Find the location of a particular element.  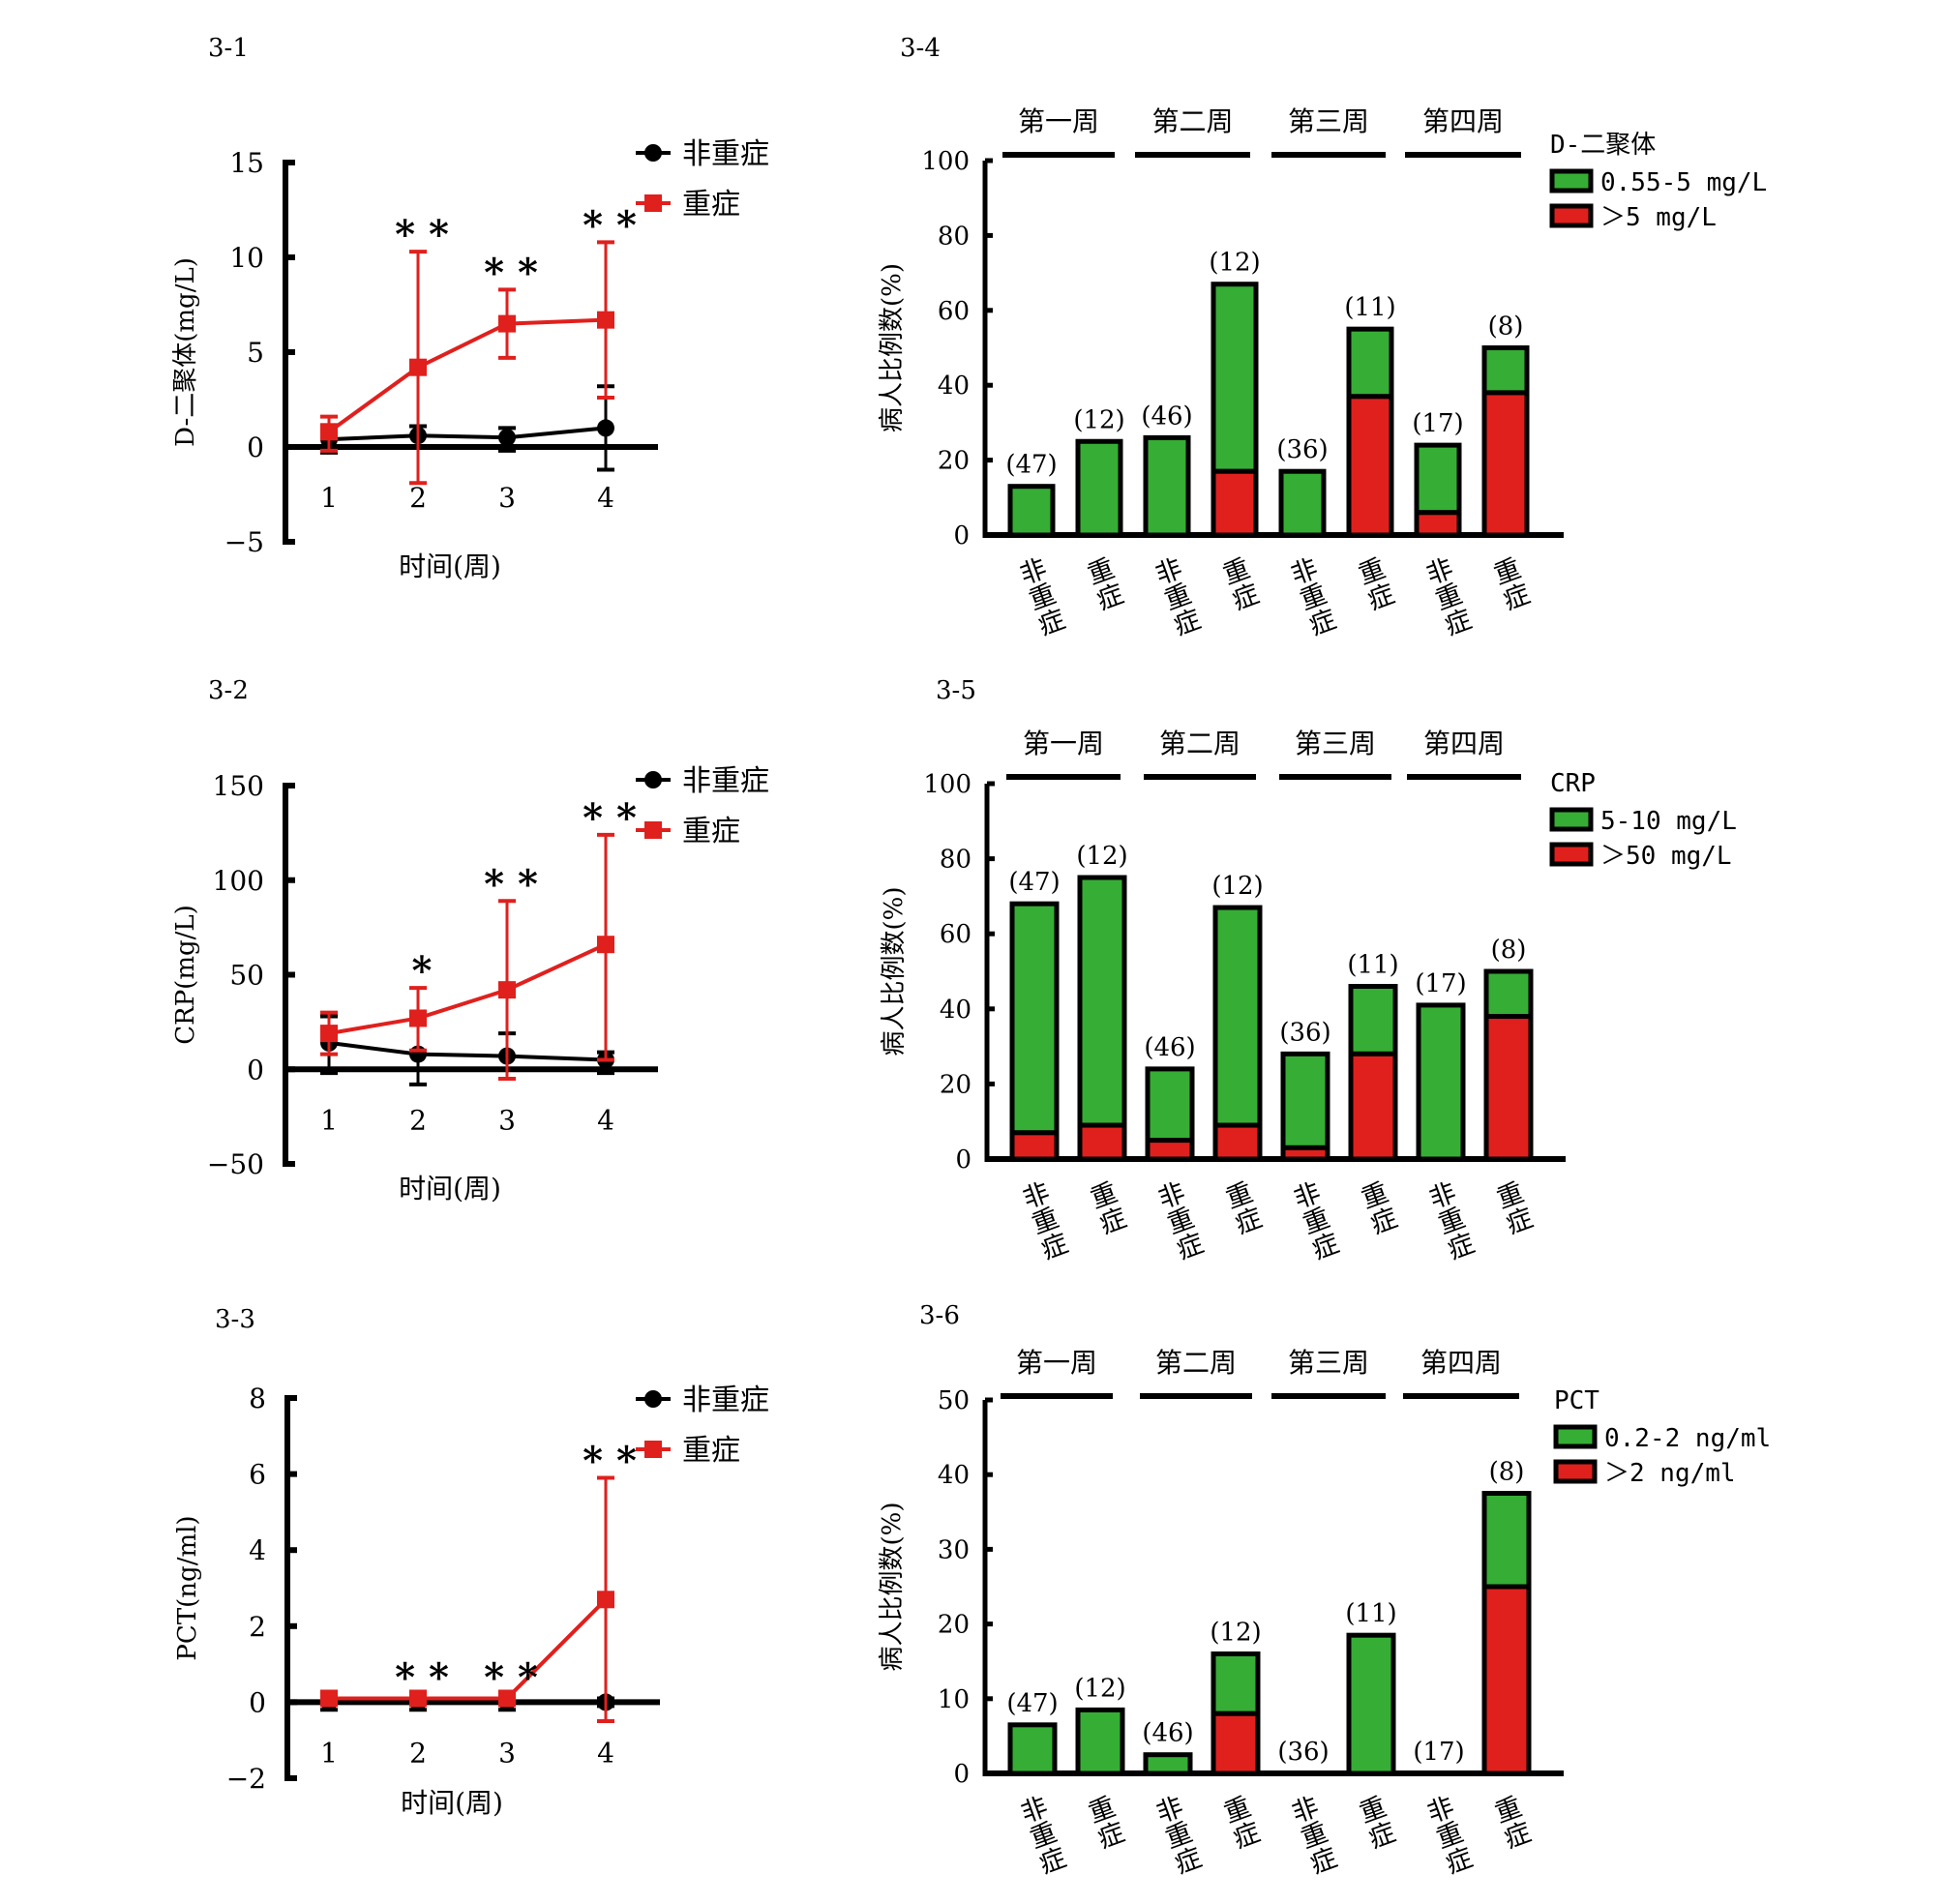

panel-label: 3-4 is located at coordinates (920, 49).